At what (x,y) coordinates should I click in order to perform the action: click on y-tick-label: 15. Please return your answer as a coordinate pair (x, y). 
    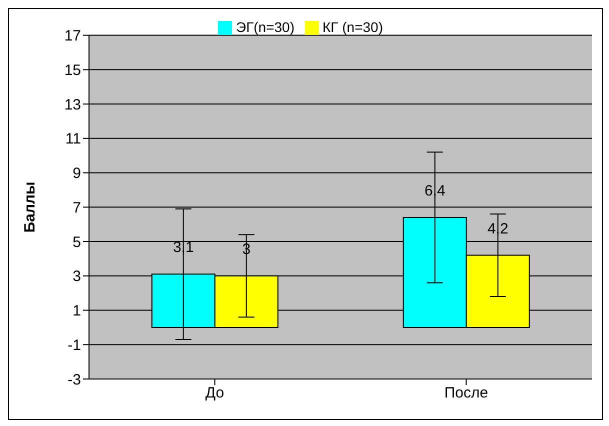
    Looking at the image, I should click on (72, 70).